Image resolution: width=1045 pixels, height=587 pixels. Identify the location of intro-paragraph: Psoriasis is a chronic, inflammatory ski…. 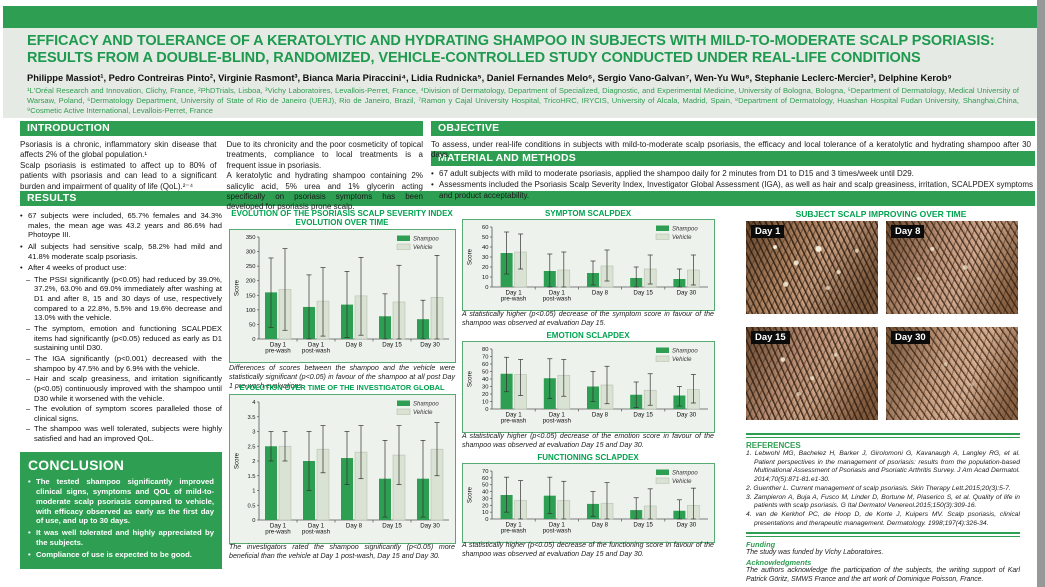
(118, 150).